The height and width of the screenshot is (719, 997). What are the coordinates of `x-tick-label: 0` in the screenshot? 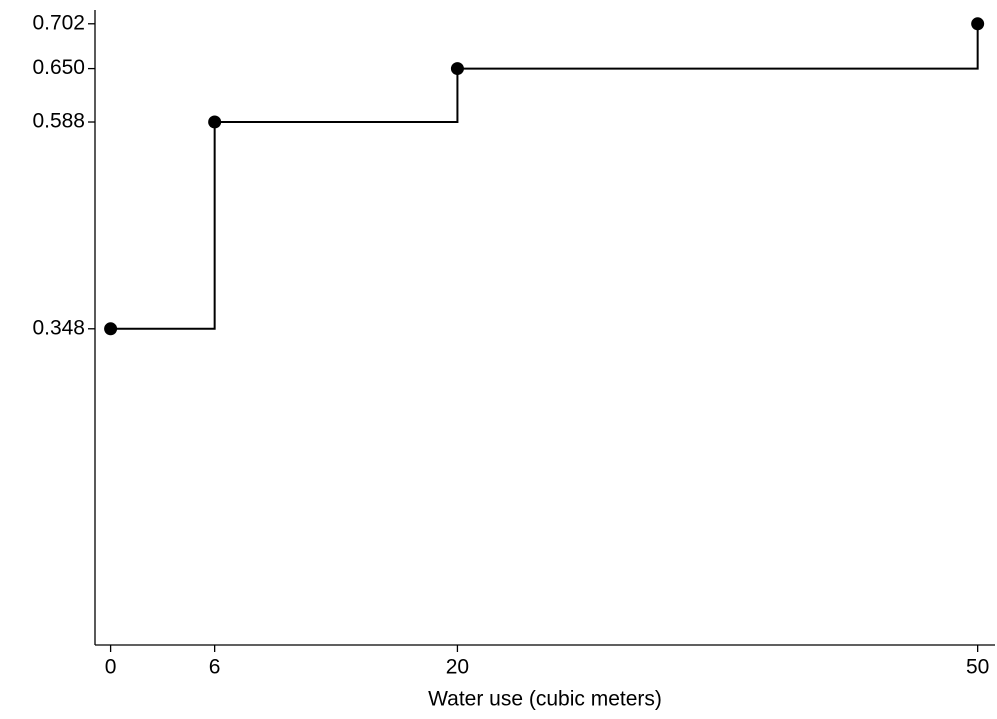 It's located at (111, 667).